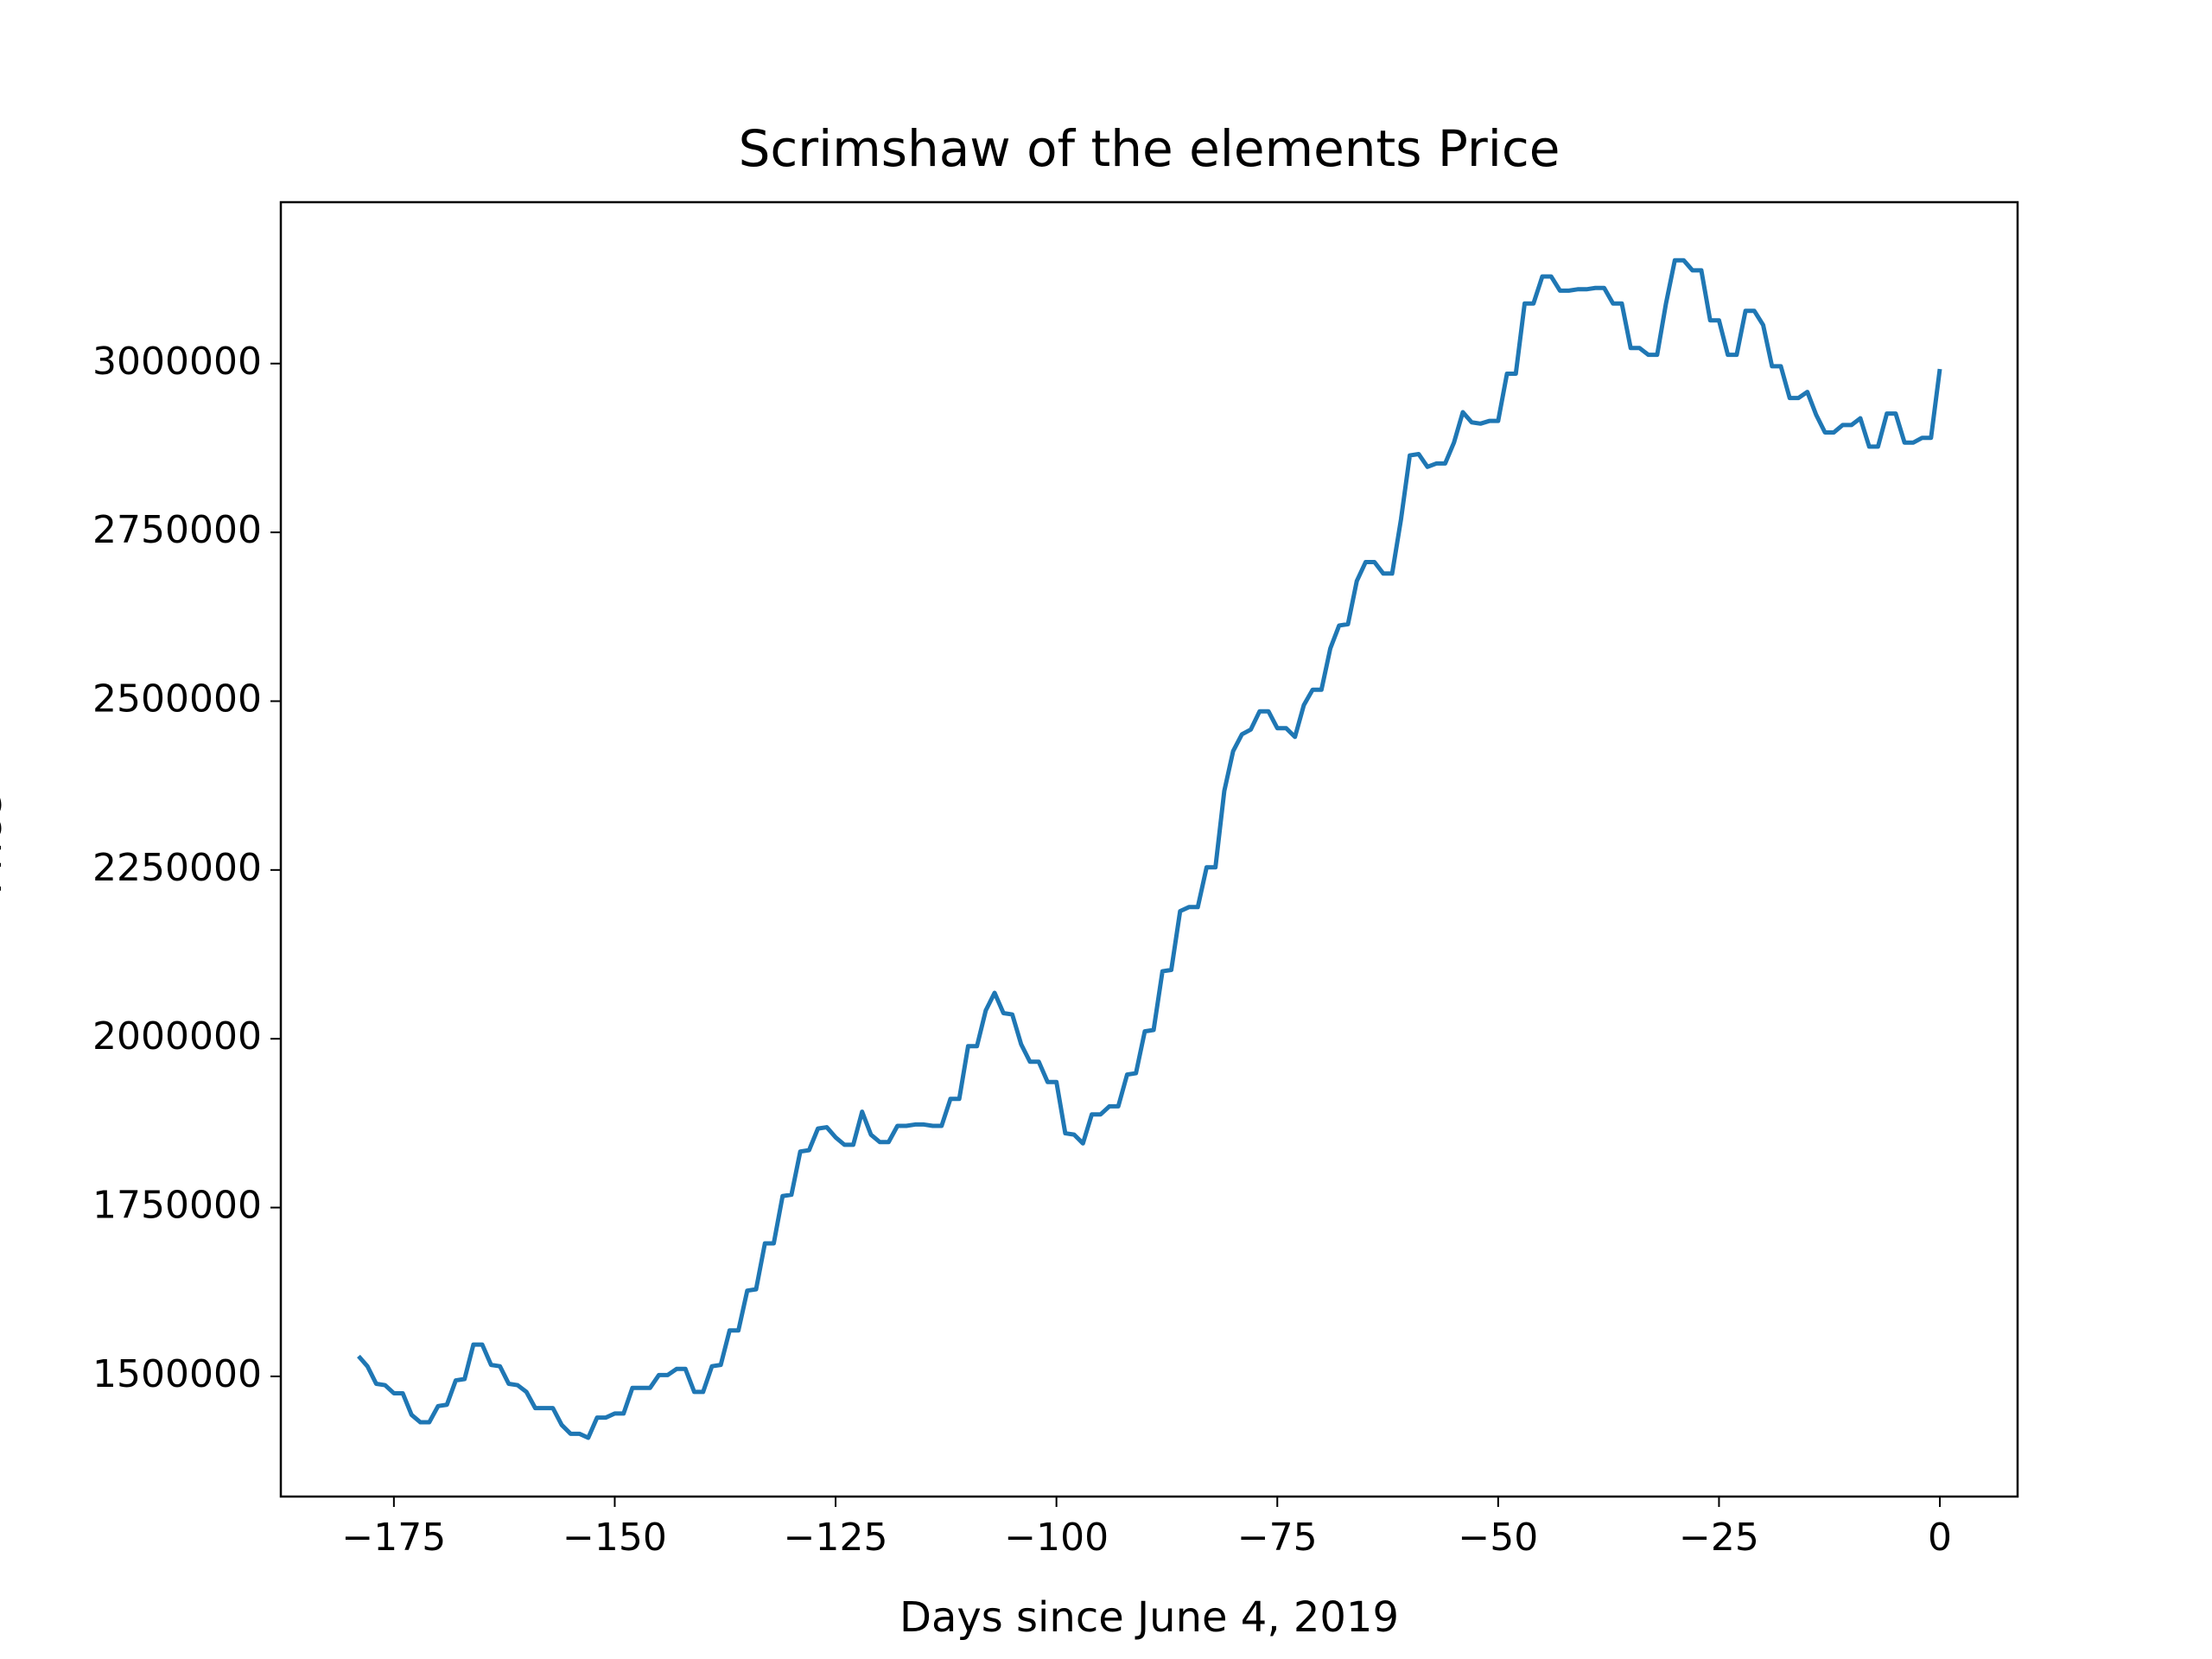 Image resolution: width=2212 pixels, height=1659 pixels. I want to click on x-tick-label: 0, so click(1940, 1538).